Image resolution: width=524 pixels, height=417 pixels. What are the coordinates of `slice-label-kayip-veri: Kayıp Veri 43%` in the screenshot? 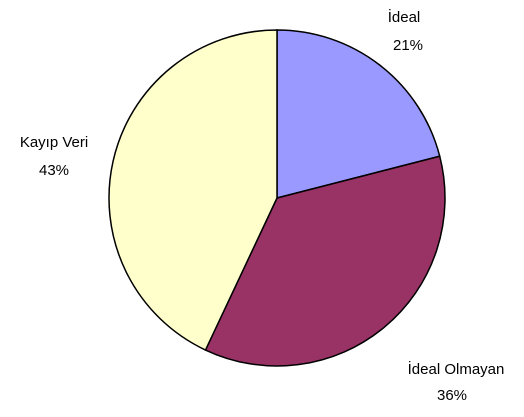 It's located at (54, 156).